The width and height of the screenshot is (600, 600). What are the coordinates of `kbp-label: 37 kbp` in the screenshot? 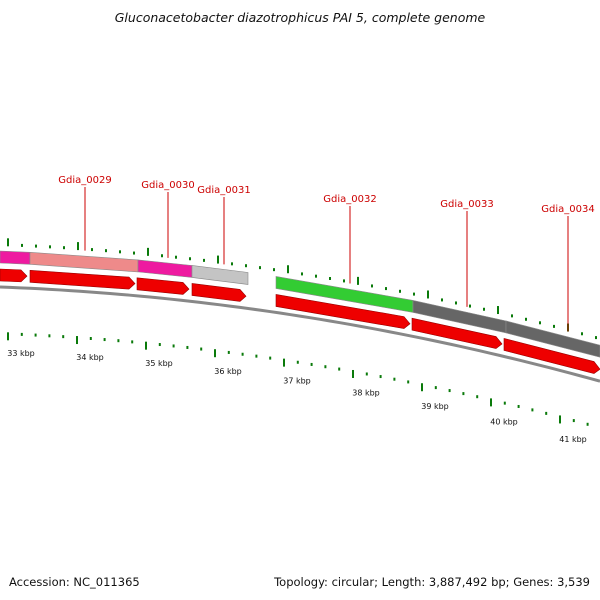 It's located at (297, 381).